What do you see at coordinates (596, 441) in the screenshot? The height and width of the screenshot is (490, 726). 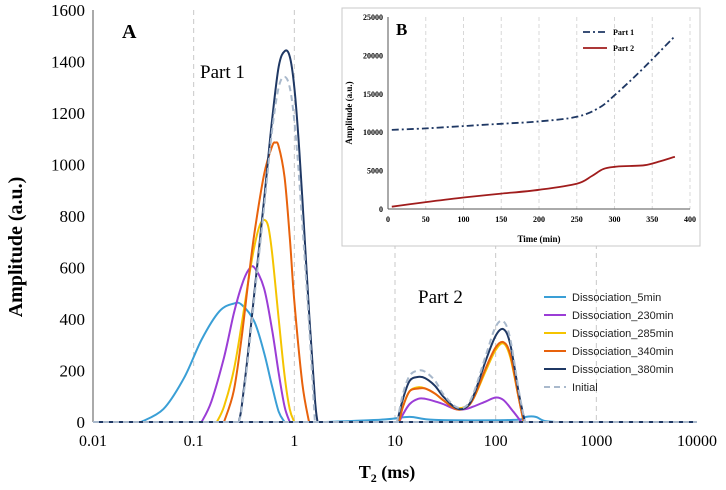 I see `panel-a-x-tick-label: 1000` at bounding box center [596, 441].